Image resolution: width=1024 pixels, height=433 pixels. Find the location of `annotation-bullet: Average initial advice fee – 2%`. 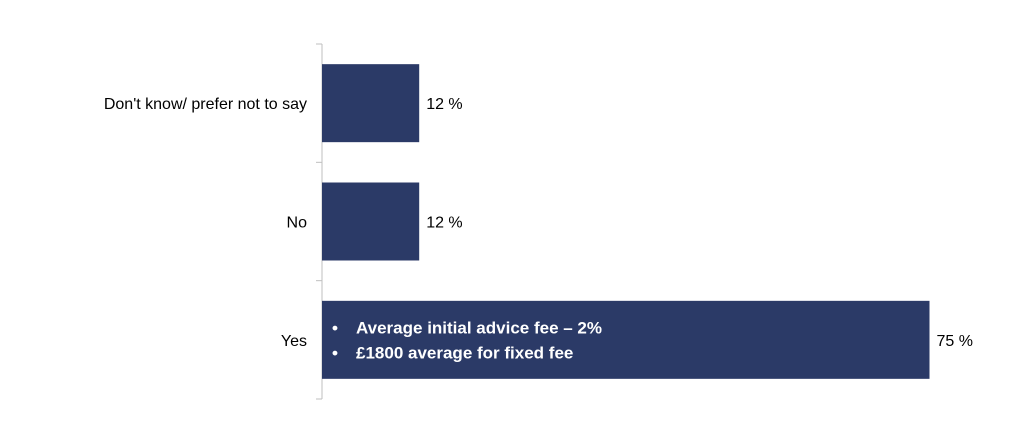

annotation-bullet: Average initial advice fee – 2% is located at coordinates (479, 327).